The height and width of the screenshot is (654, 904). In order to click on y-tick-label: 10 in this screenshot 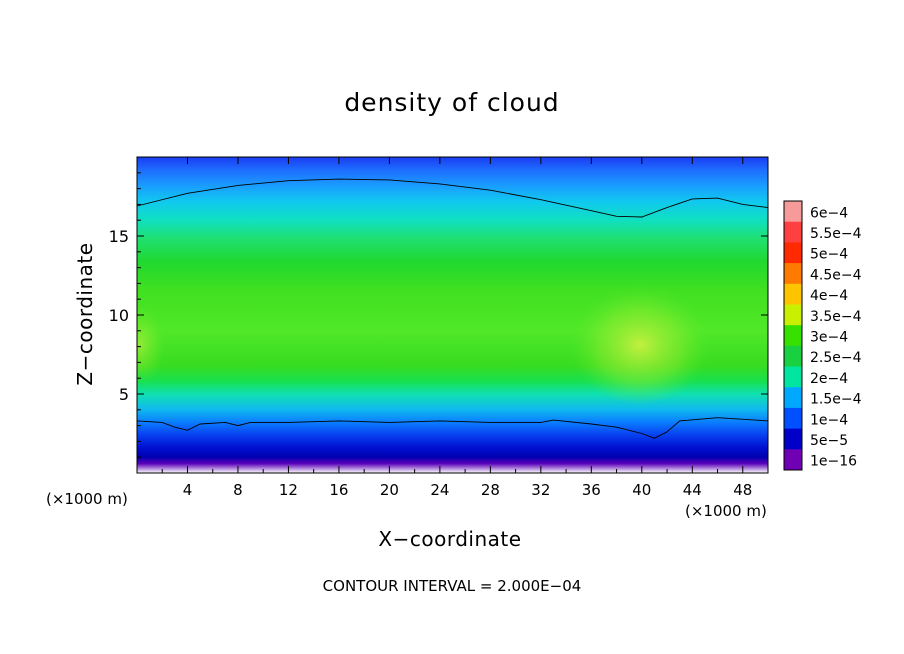, I will do `click(119, 315)`.